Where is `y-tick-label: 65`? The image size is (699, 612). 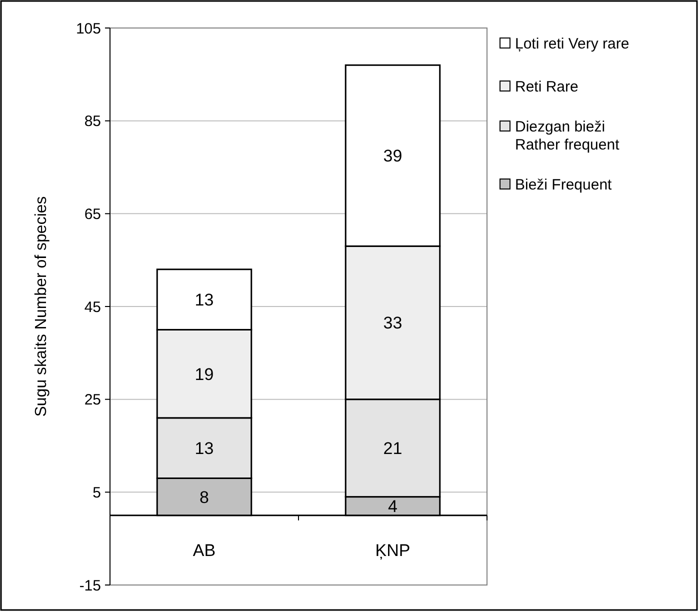
y-tick-label: 65 is located at coordinates (92, 214).